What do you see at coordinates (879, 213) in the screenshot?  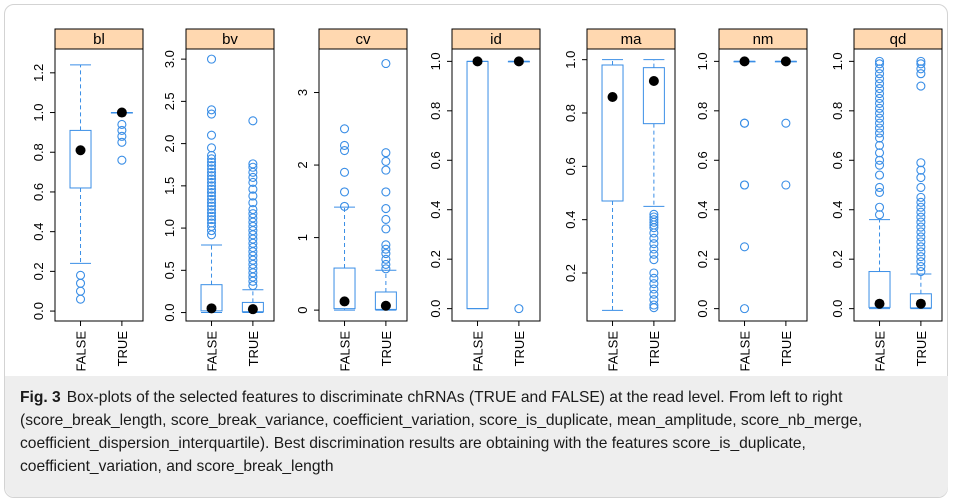 I see `box-qd-false: FALSE` at bounding box center [879, 213].